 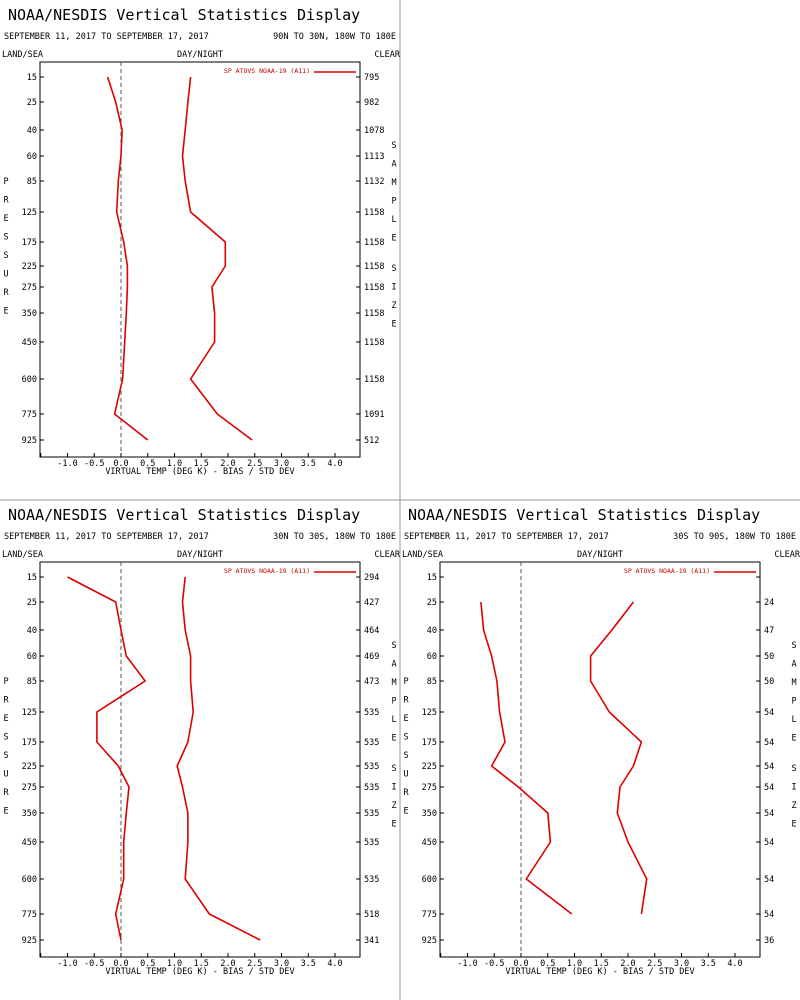 What do you see at coordinates (393, 788) in the screenshot?
I see `y2-axis-letter: I` at bounding box center [393, 788].